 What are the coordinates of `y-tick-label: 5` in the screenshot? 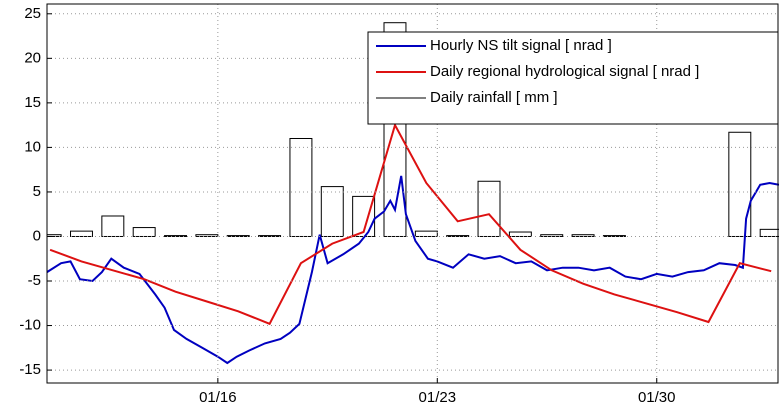 It's located at (37, 191).